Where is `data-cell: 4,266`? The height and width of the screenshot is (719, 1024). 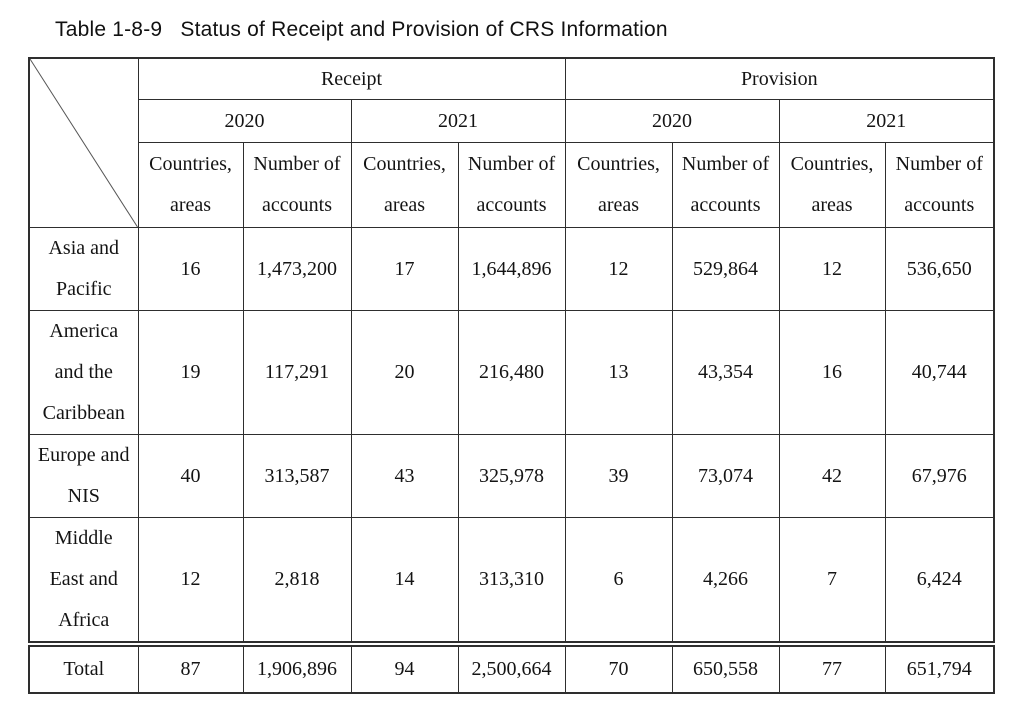 data-cell: 4,266 is located at coordinates (725, 581).